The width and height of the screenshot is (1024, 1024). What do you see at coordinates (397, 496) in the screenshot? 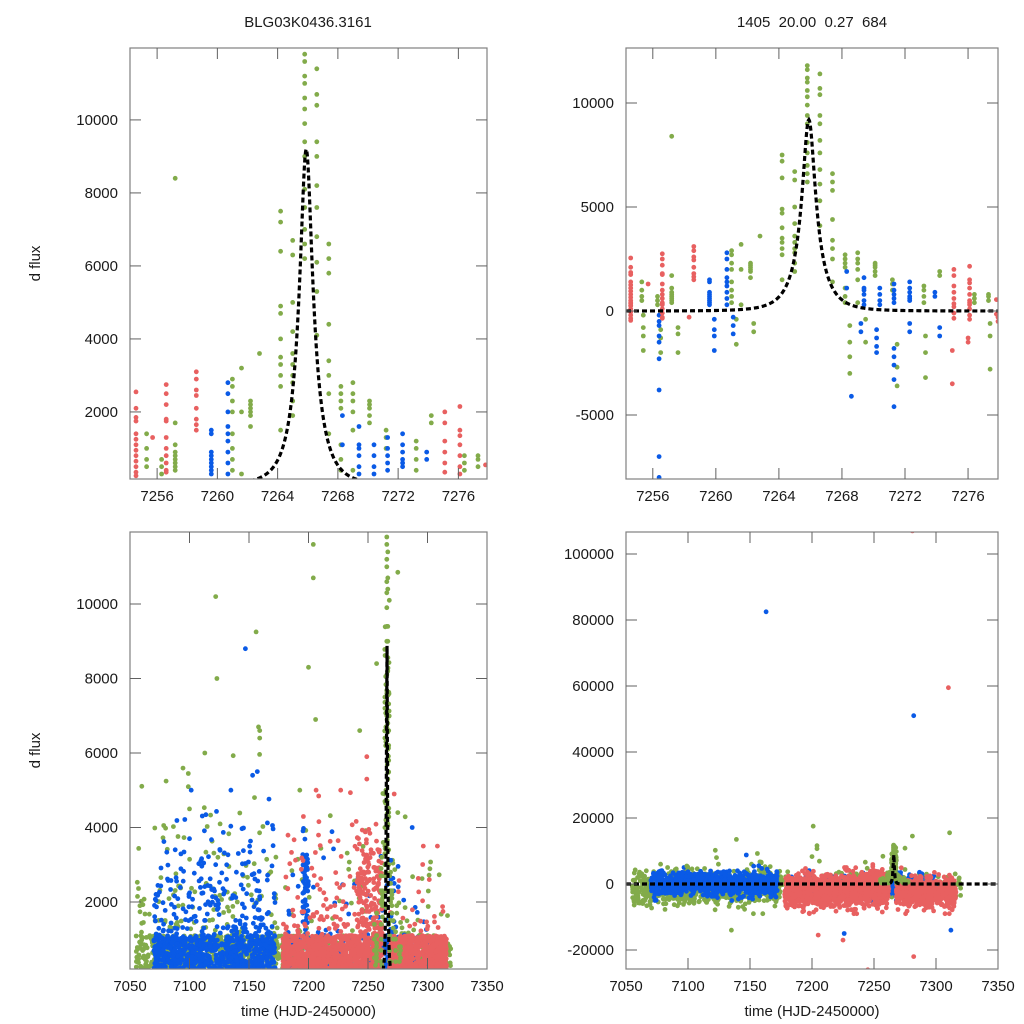
I see `x-tick-label: 7272` at bounding box center [397, 496].